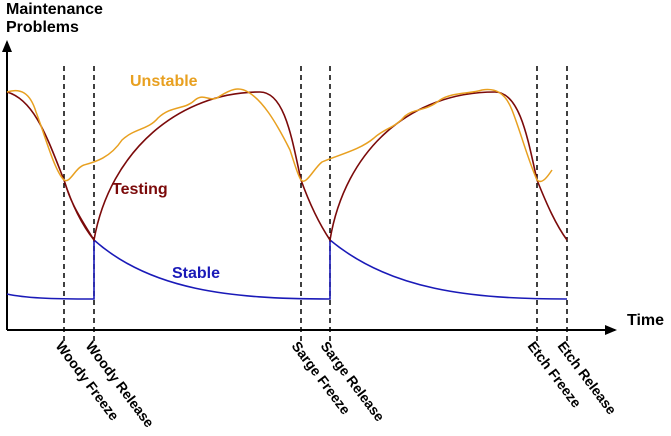 The height and width of the screenshot is (436, 671). What do you see at coordinates (645, 320) in the screenshot?
I see `x-axis-label: Time` at bounding box center [645, 320].